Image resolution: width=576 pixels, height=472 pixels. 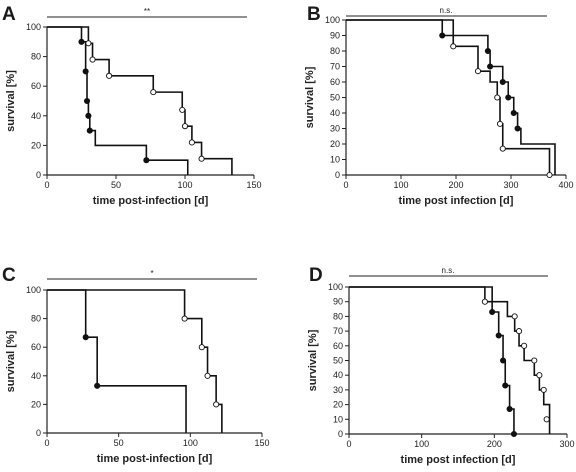 What do you see at coordinates (458, 460) in the screenshot?
I see `x-axis-title: time post infection [d]` at bounding box center [458, 460].